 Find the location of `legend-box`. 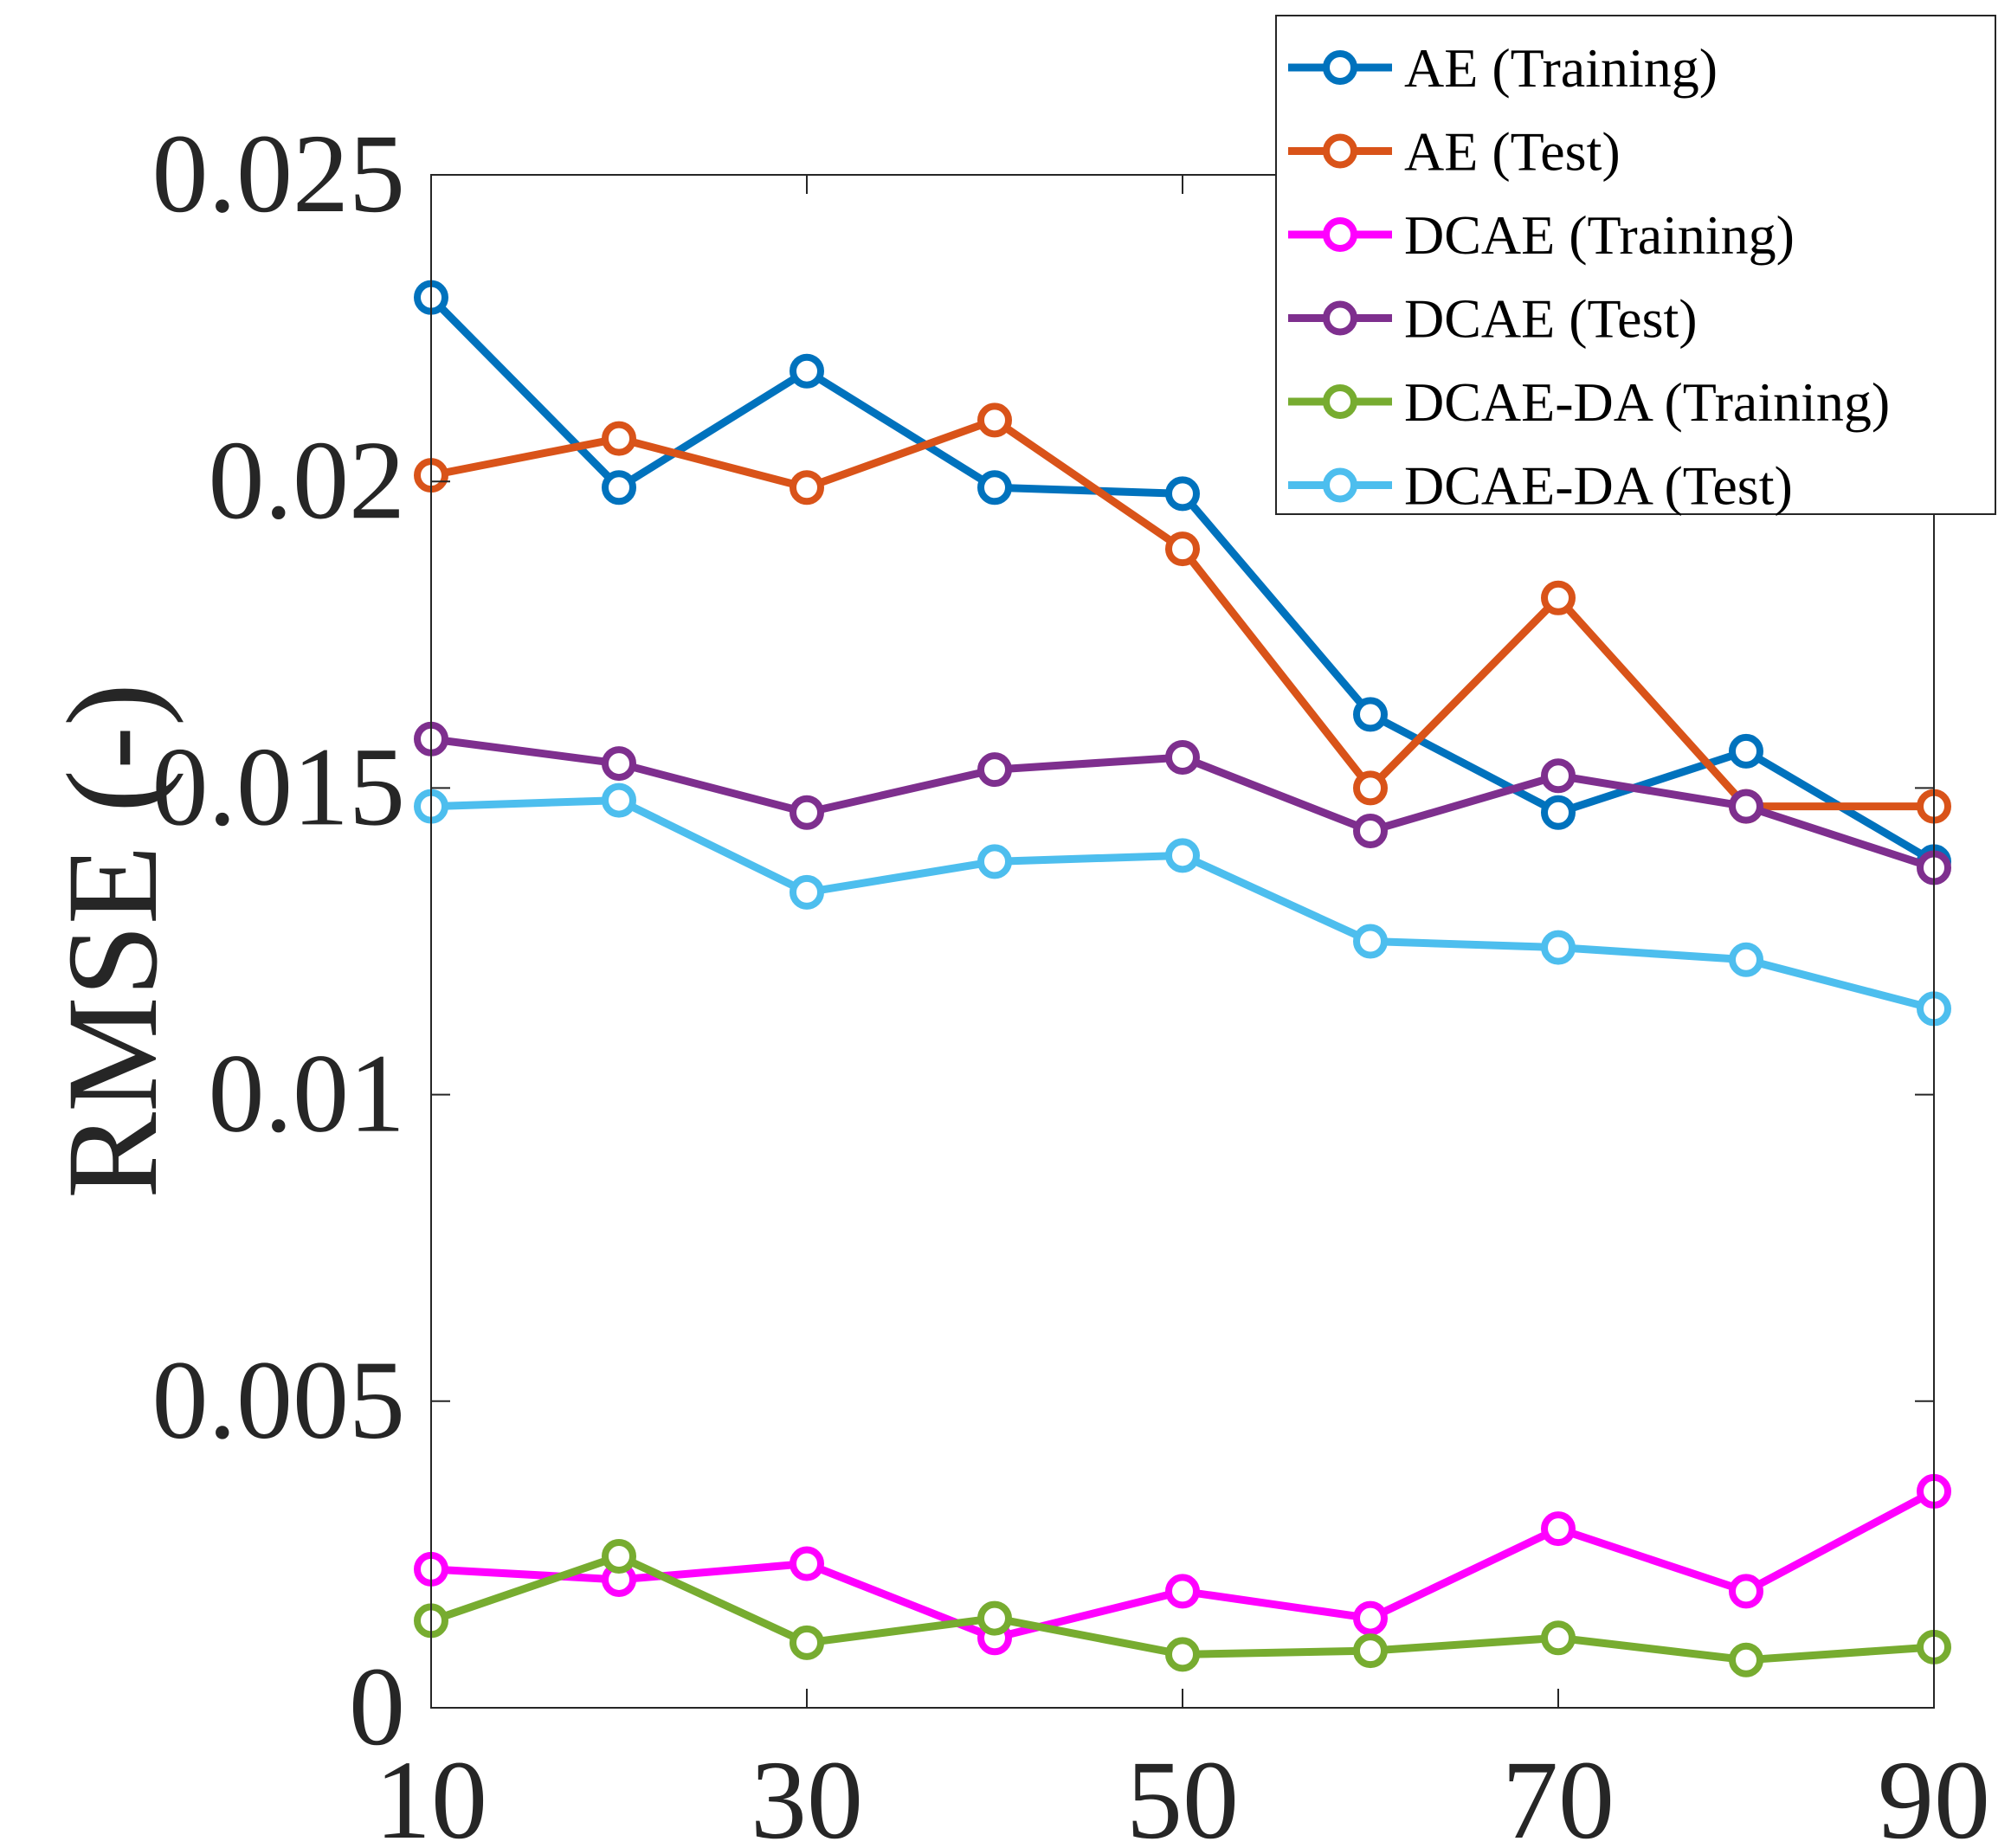

legend-box is located at coordinates (1636, 265).